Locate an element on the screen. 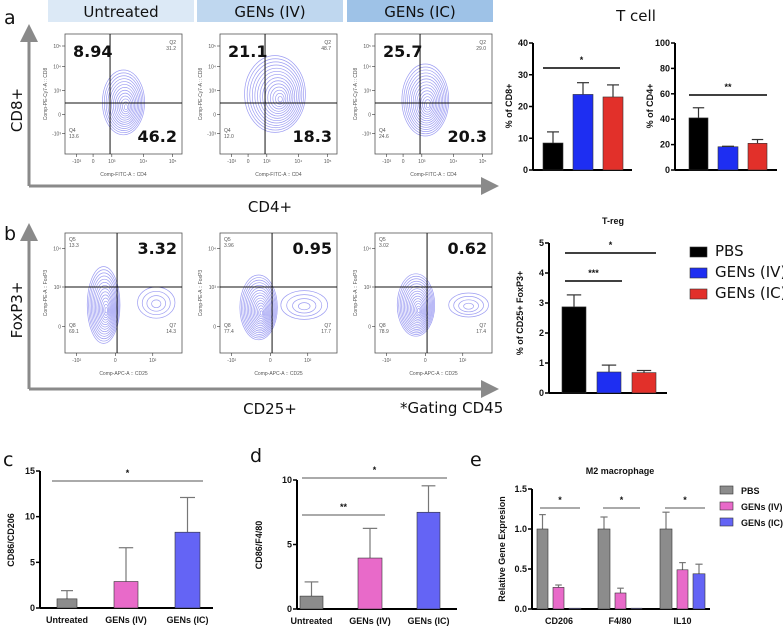 This screenshot has height=627, width=783. significance-label: * is located at coordinates (560, 500).